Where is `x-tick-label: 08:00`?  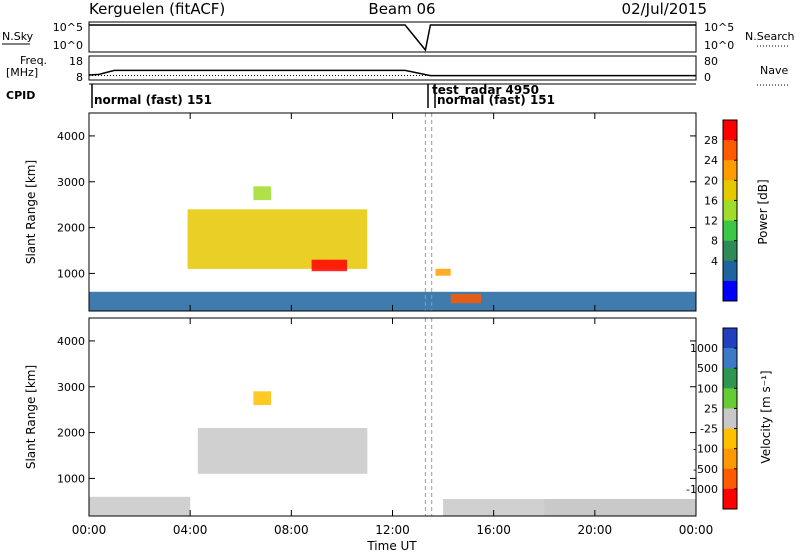
x-tick-label: 08:00 is located at coordinates (291, 530).